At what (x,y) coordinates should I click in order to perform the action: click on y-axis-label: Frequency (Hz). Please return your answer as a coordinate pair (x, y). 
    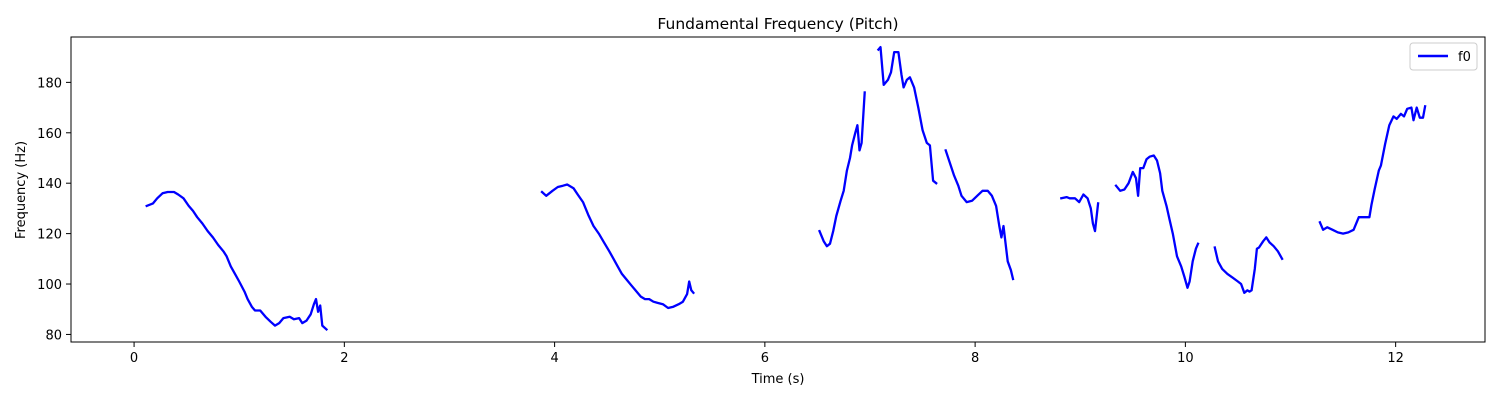
    Looking at the image, I should click on (21, 190).